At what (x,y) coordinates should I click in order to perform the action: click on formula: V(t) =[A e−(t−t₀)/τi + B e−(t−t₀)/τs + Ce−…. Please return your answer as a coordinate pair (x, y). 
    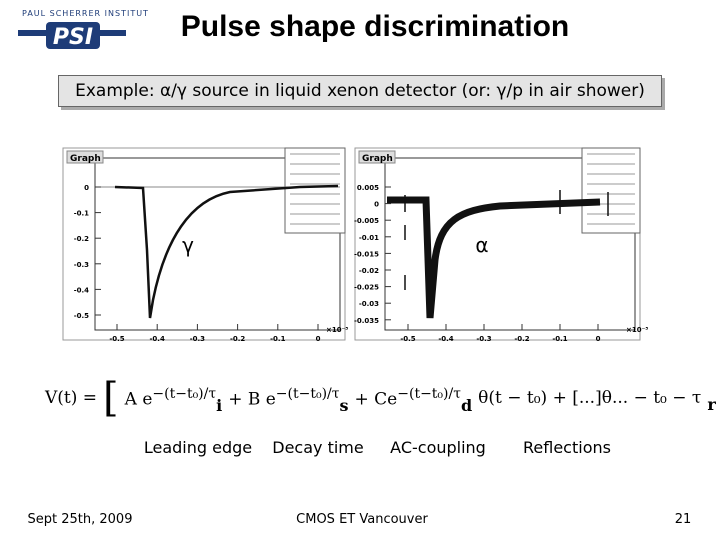
    Looking at the image, I should click on (380, 398).